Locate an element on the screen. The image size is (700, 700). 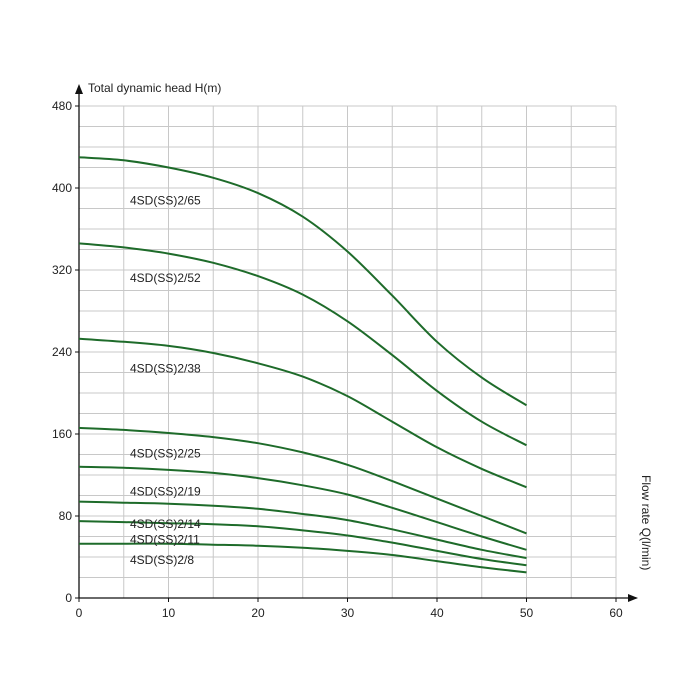
y-tick-label: 80 is located at coordinates (66, 516).